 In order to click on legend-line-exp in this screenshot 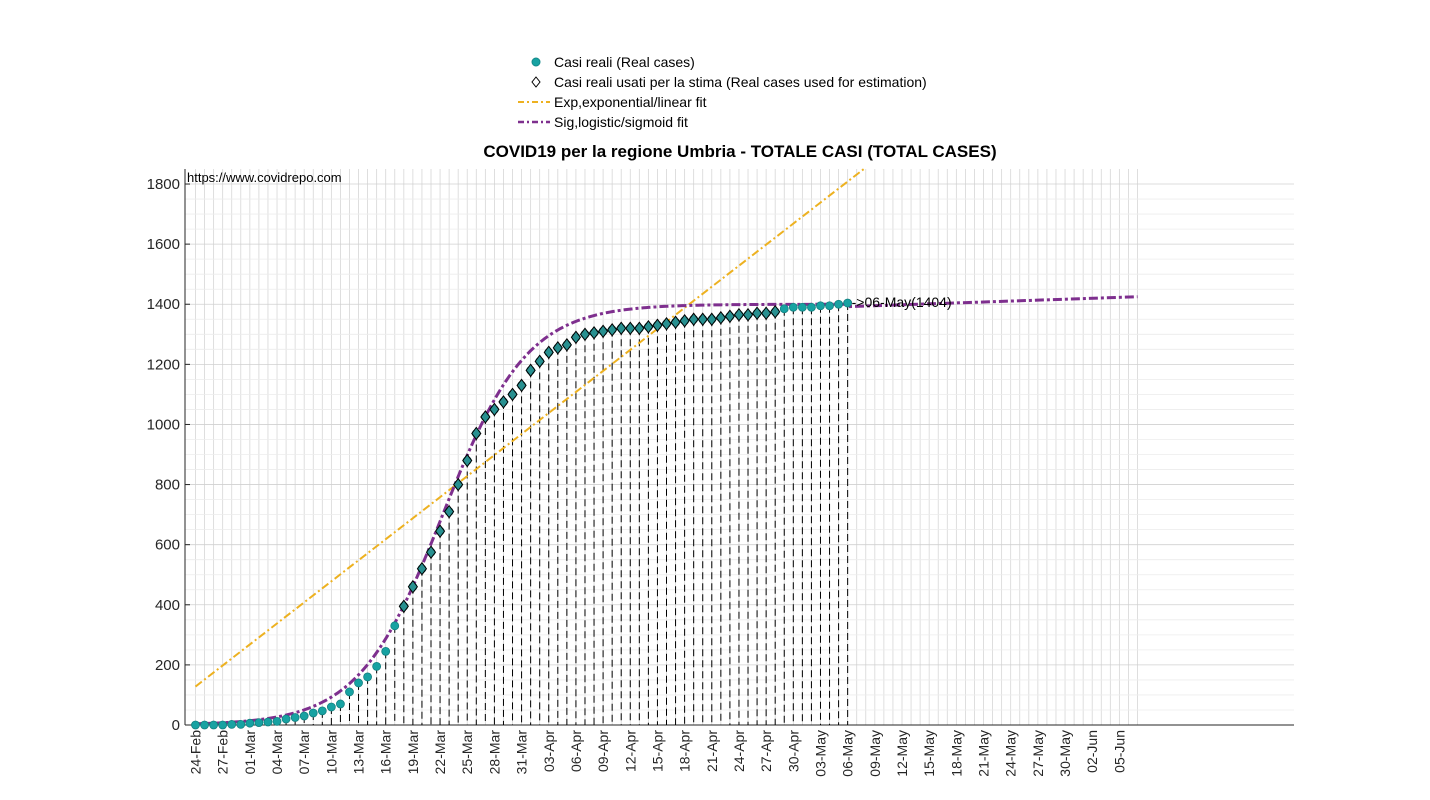, I will do `click(532, 102)`.